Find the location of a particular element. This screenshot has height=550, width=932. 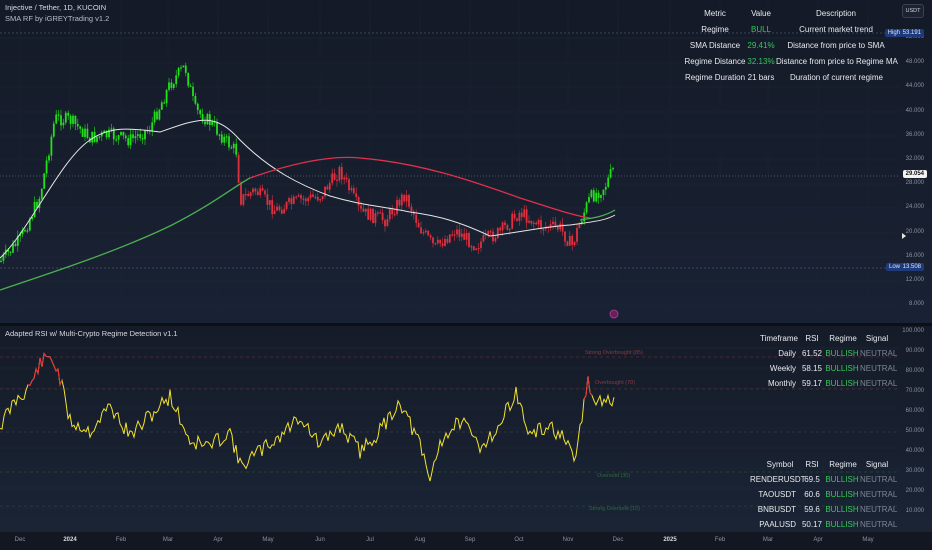

rsi-overbought-segment is located at coordinates (45, 369).